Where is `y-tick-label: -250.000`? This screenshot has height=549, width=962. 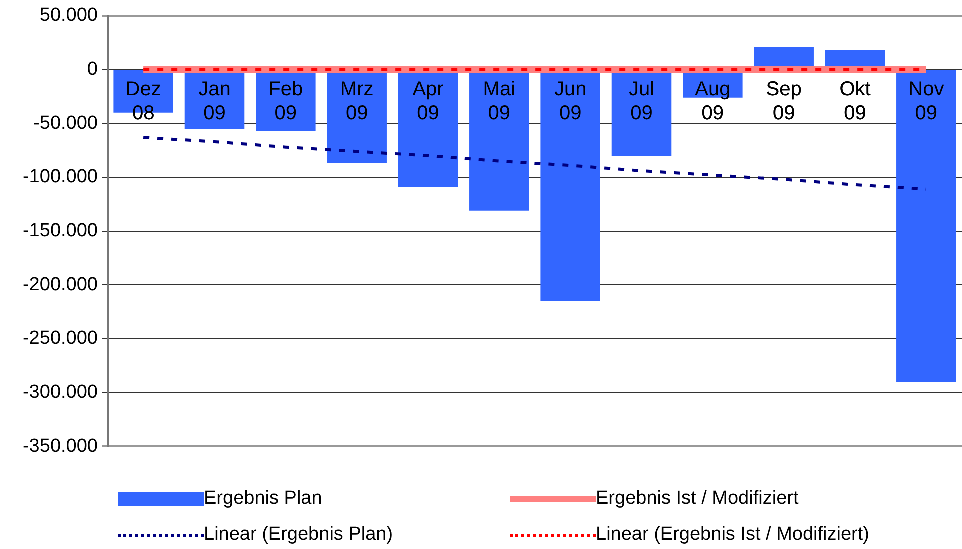
y-tick-label: -250.000 is located at coordinates (60, 339).